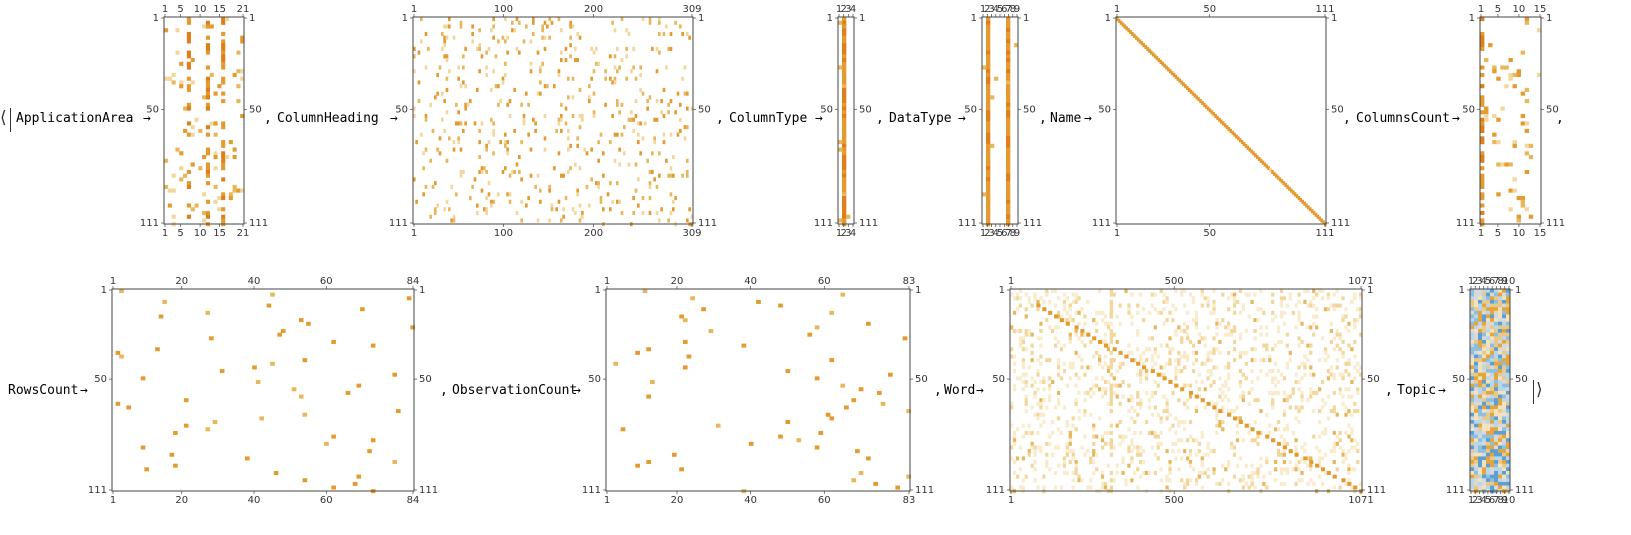 This screenshot has height=535, width=1631. What do you see at coordinates (263, 390) in the screenshot?
I see `matrix-frame` at bounding box center [263, 390].